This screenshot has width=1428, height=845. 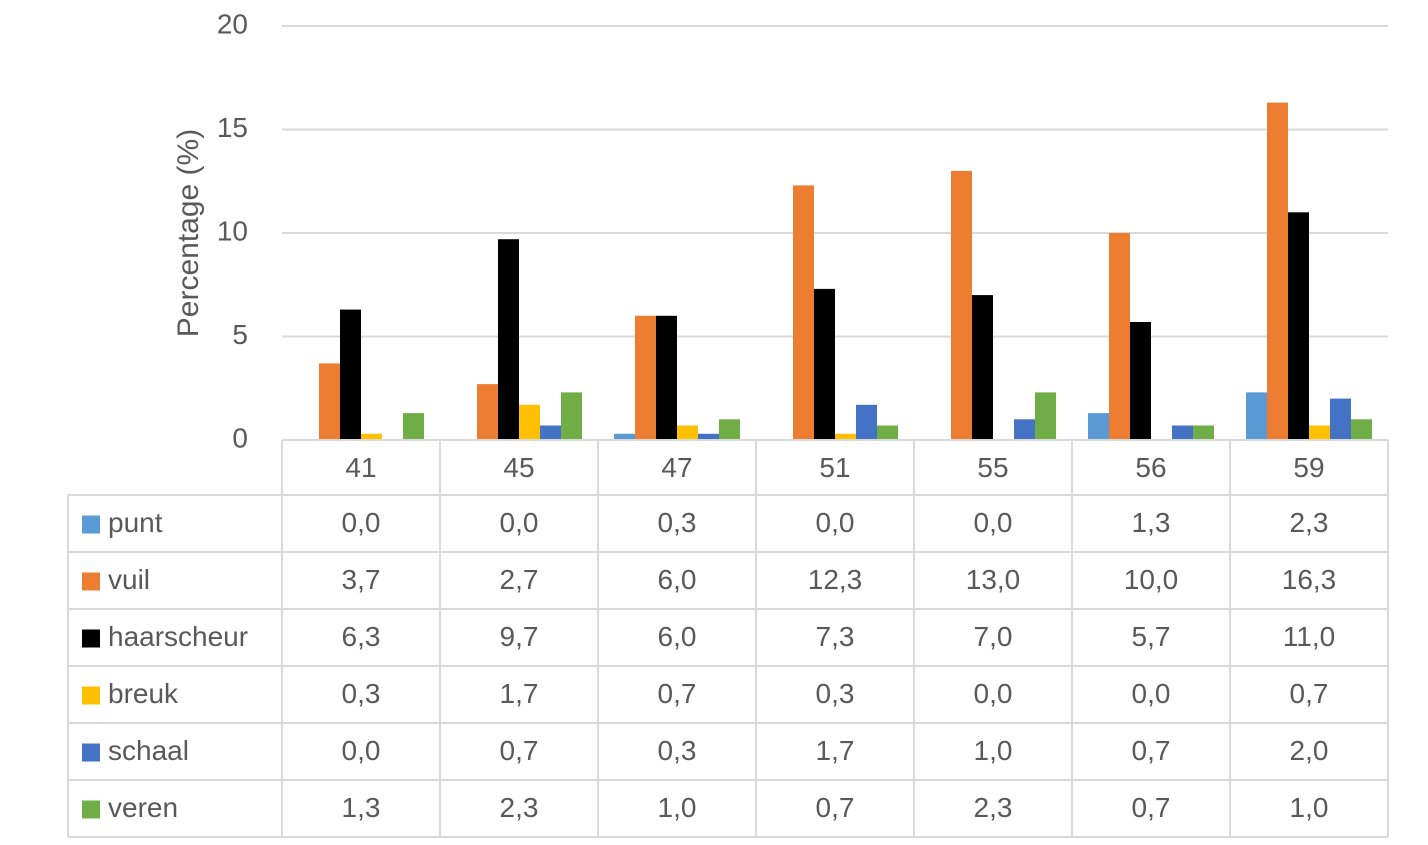 What do you see at coordinates (1308, 467) in the screenshot?
I see `x-tick-label: 59` at bounding box center [1308, 467].